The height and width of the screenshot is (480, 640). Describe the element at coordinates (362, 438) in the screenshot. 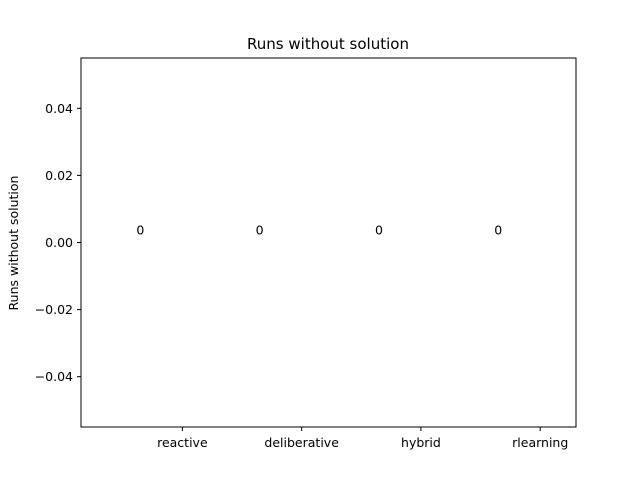

I see `x-axis: reactive deliberative hybrid rlearning` at that location.